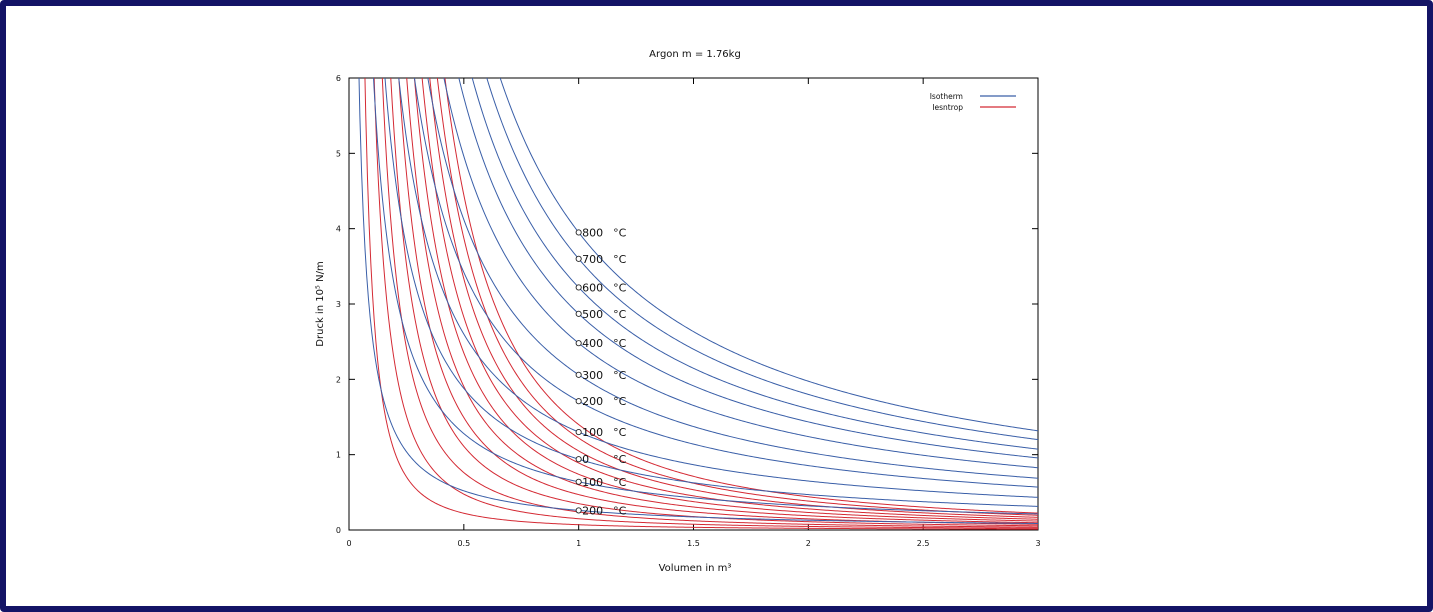 The height and width of the screenshot is (612, 1433). I want to click on chart-title: Argon m = 1.76kg, so click(695, 54).